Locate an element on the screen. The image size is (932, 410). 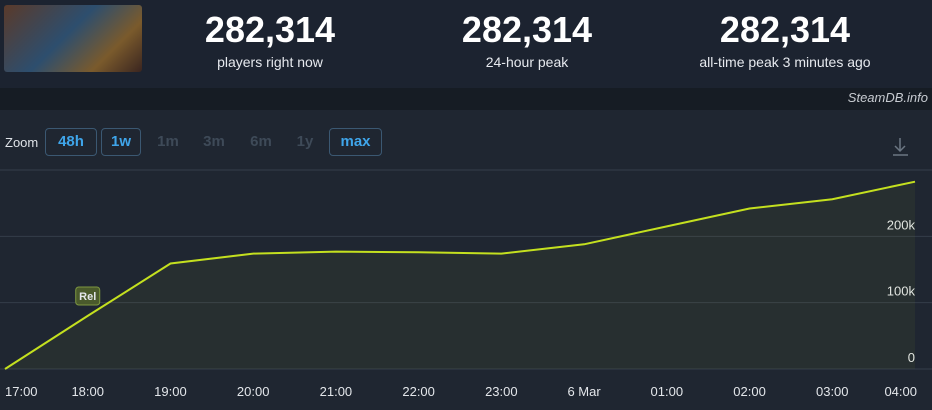
stat: 282,314 24-hour peak is located at coordinates (527, 39).